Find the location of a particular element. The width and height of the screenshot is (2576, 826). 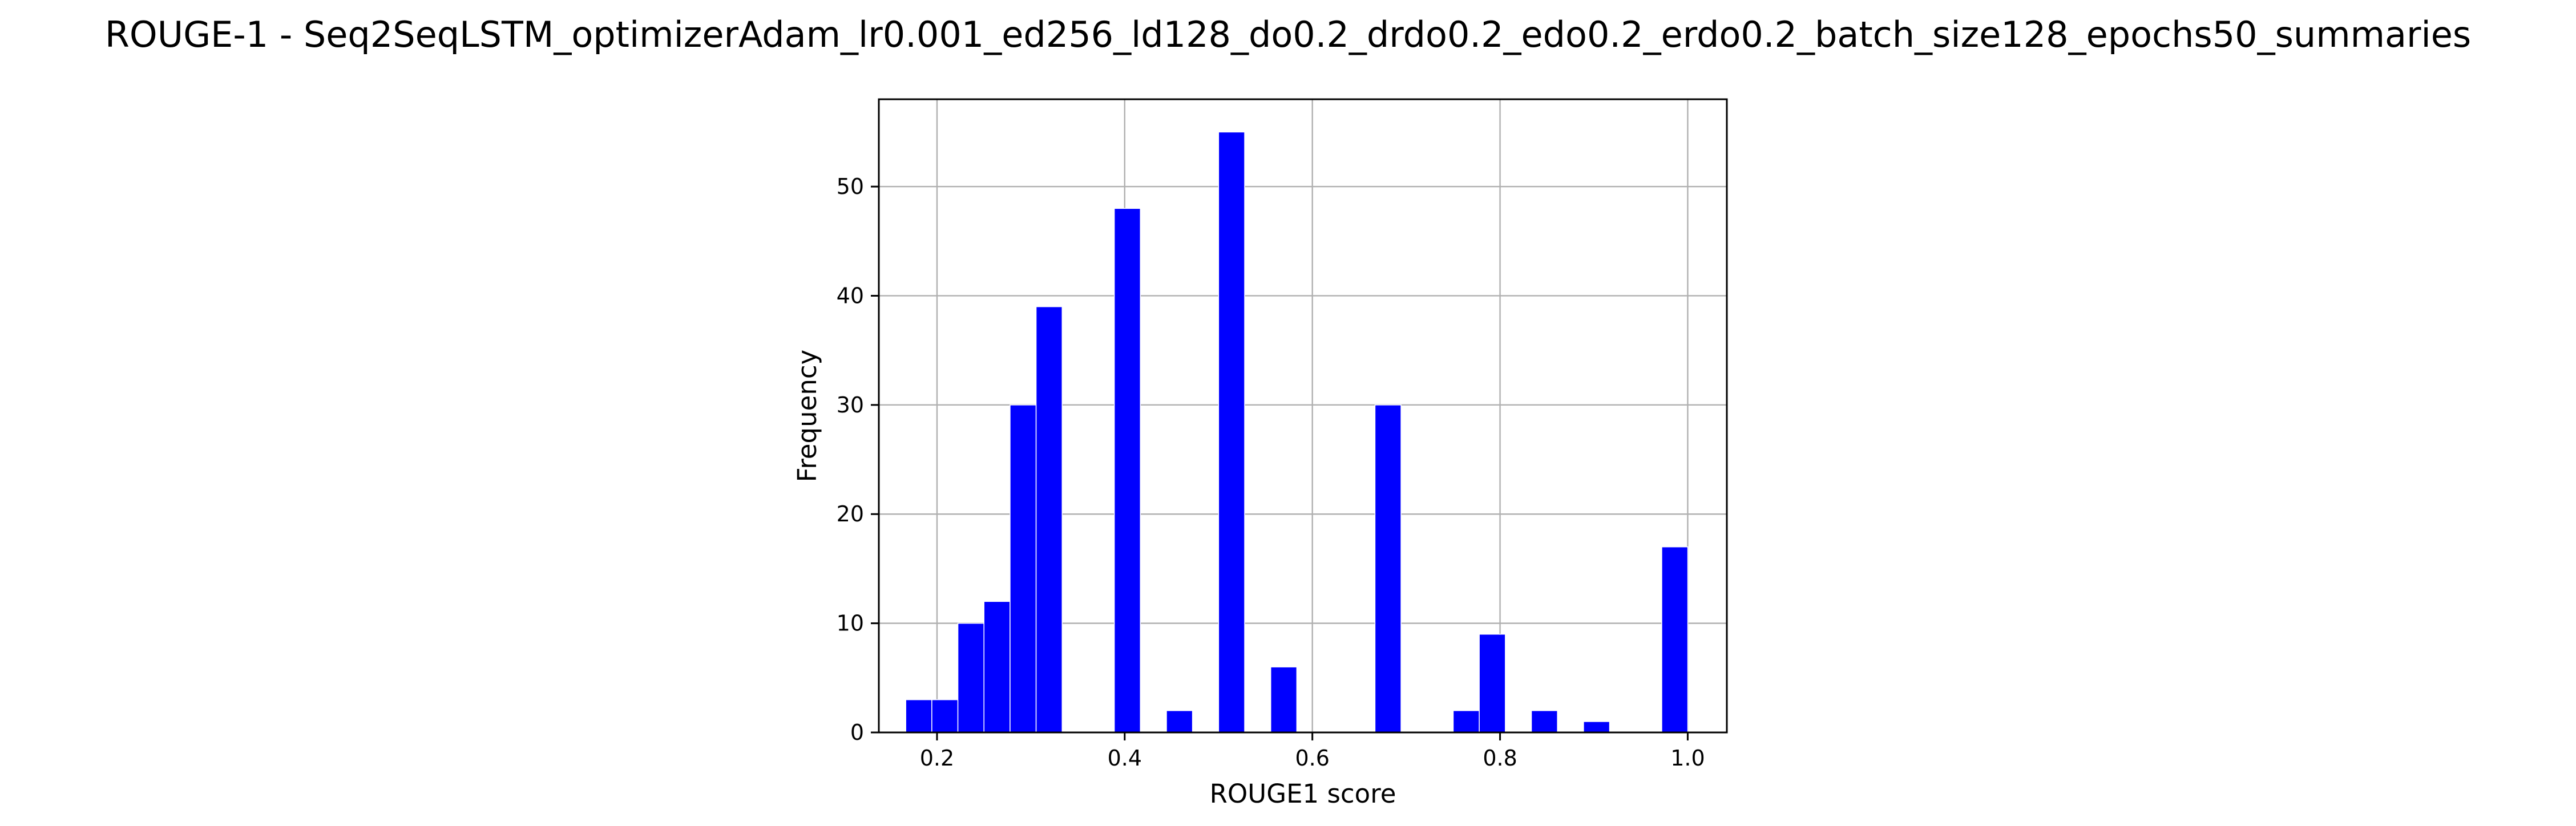

y-axis-label: Frequency is located at coordinates (807, 416).